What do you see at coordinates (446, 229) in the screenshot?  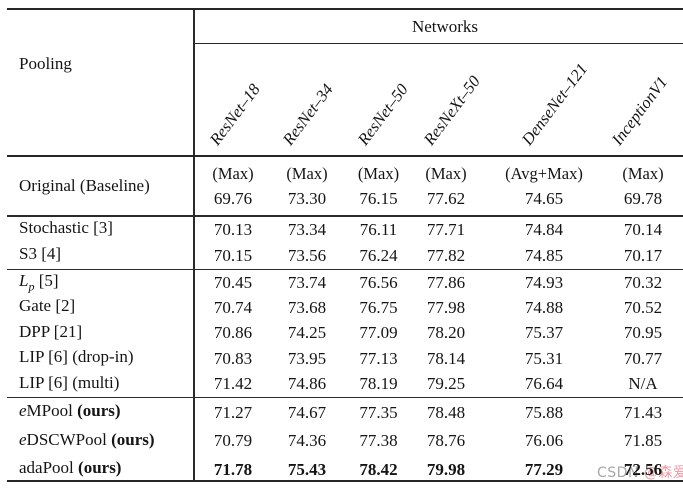 I see `cell: 77.71` at bounding box center [446, 229].